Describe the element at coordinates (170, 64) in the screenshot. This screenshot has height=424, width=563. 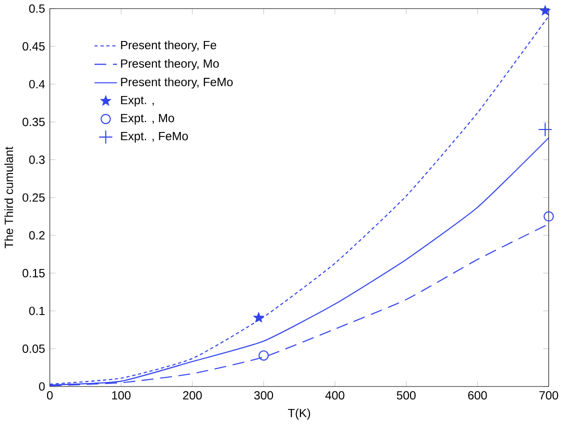
I see `legend-label: Present theory, Mo` at that location.